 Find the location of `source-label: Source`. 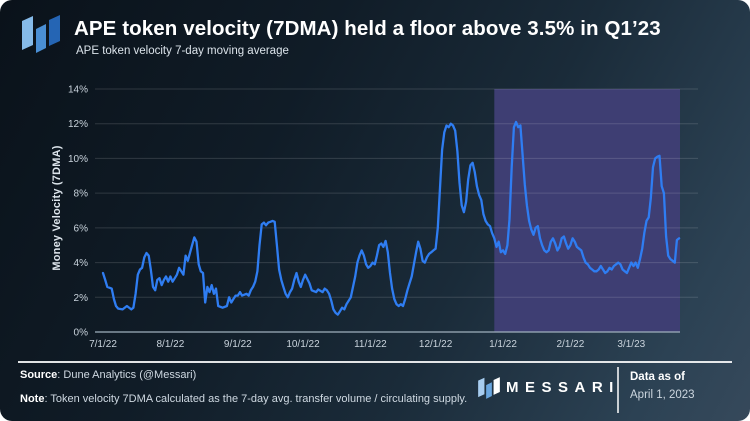

source-label: Source is located at coordinates (39, 375).